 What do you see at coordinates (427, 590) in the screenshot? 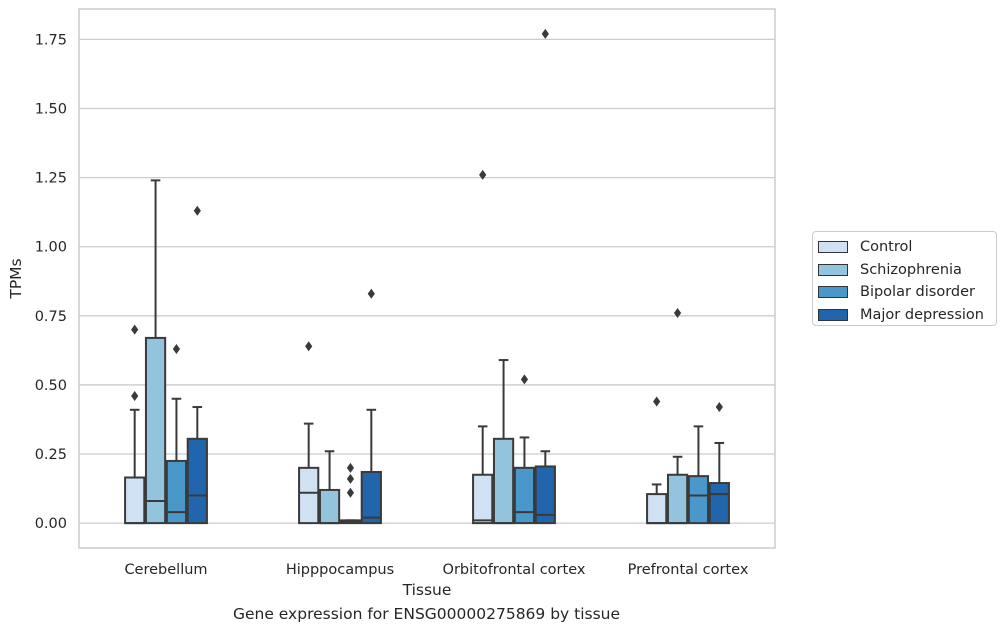
I see `x-axis-label: Tissue` at bounding box center [427, 590].